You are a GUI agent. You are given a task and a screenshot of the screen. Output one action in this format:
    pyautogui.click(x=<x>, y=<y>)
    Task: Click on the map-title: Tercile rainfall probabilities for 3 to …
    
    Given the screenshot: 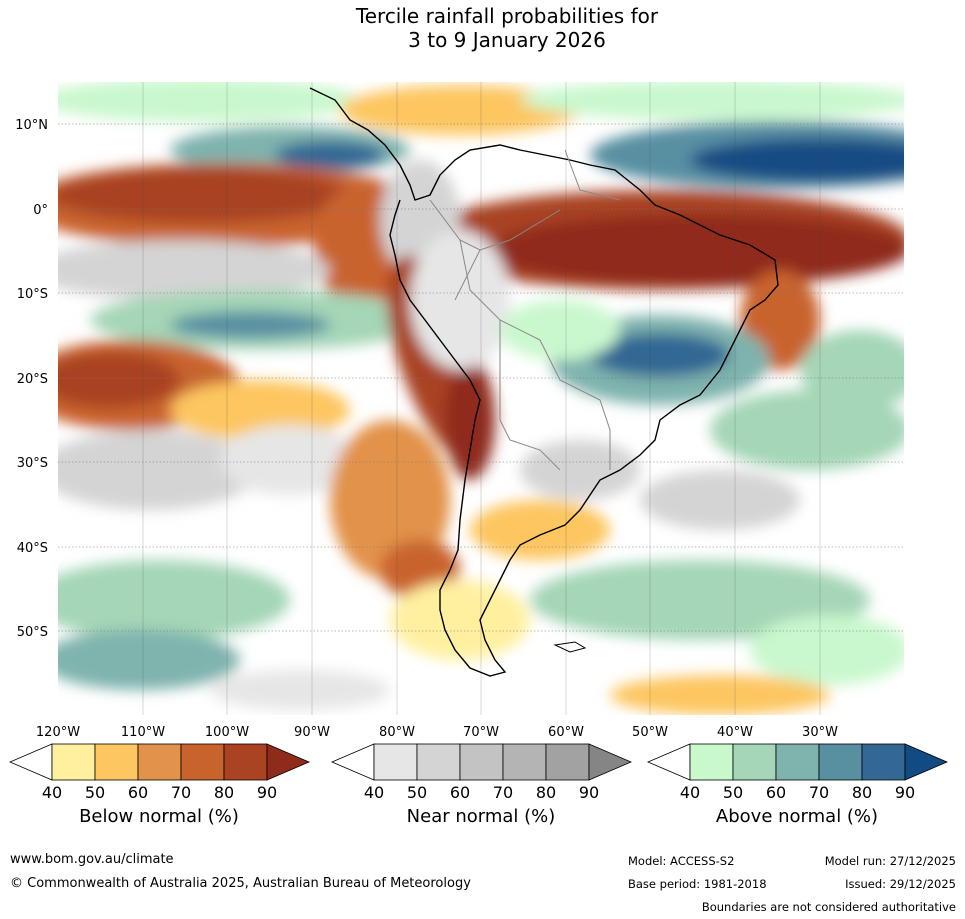 What is the action you would take?
    pyautogui.click(x=482, y=28)
    